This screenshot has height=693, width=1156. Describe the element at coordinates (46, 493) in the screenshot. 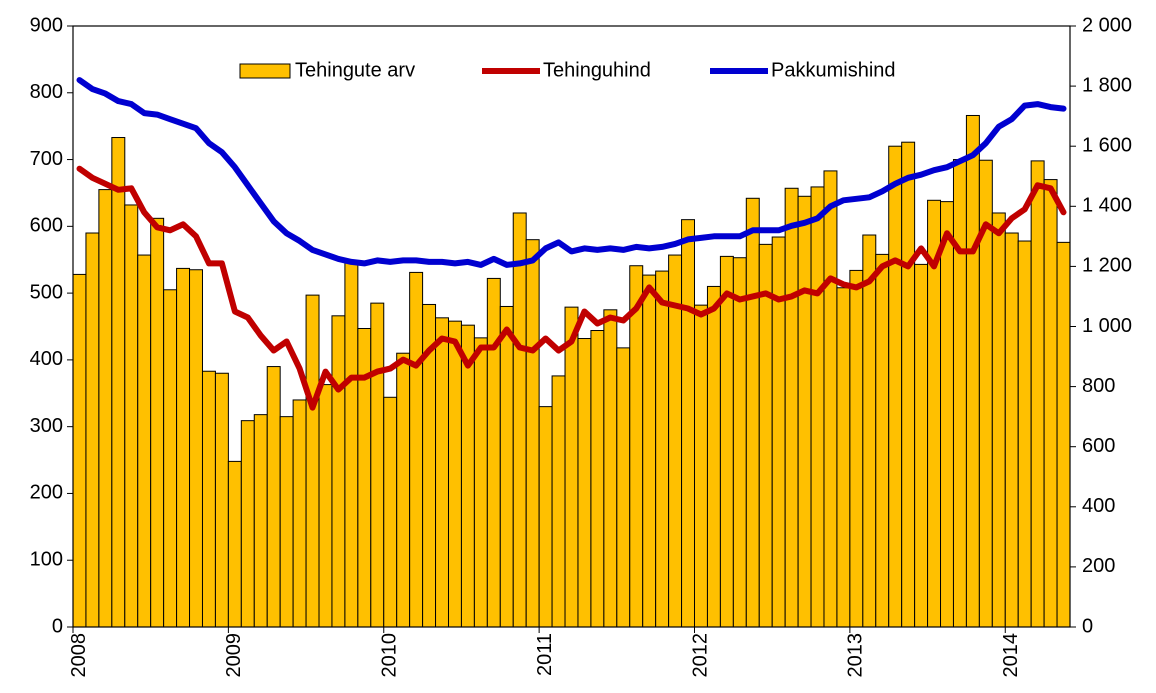

I see `y-tick-label: 200` at that location.